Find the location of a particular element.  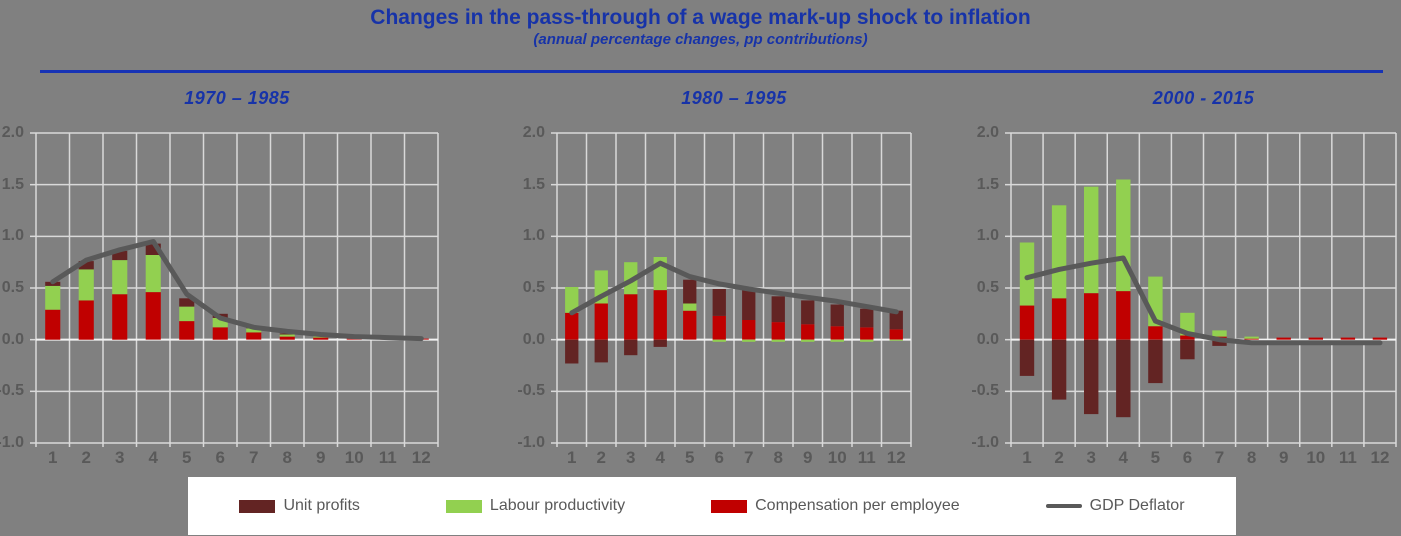

panel-title: 2000 - 2015 is located at coordinates (1203, 98).